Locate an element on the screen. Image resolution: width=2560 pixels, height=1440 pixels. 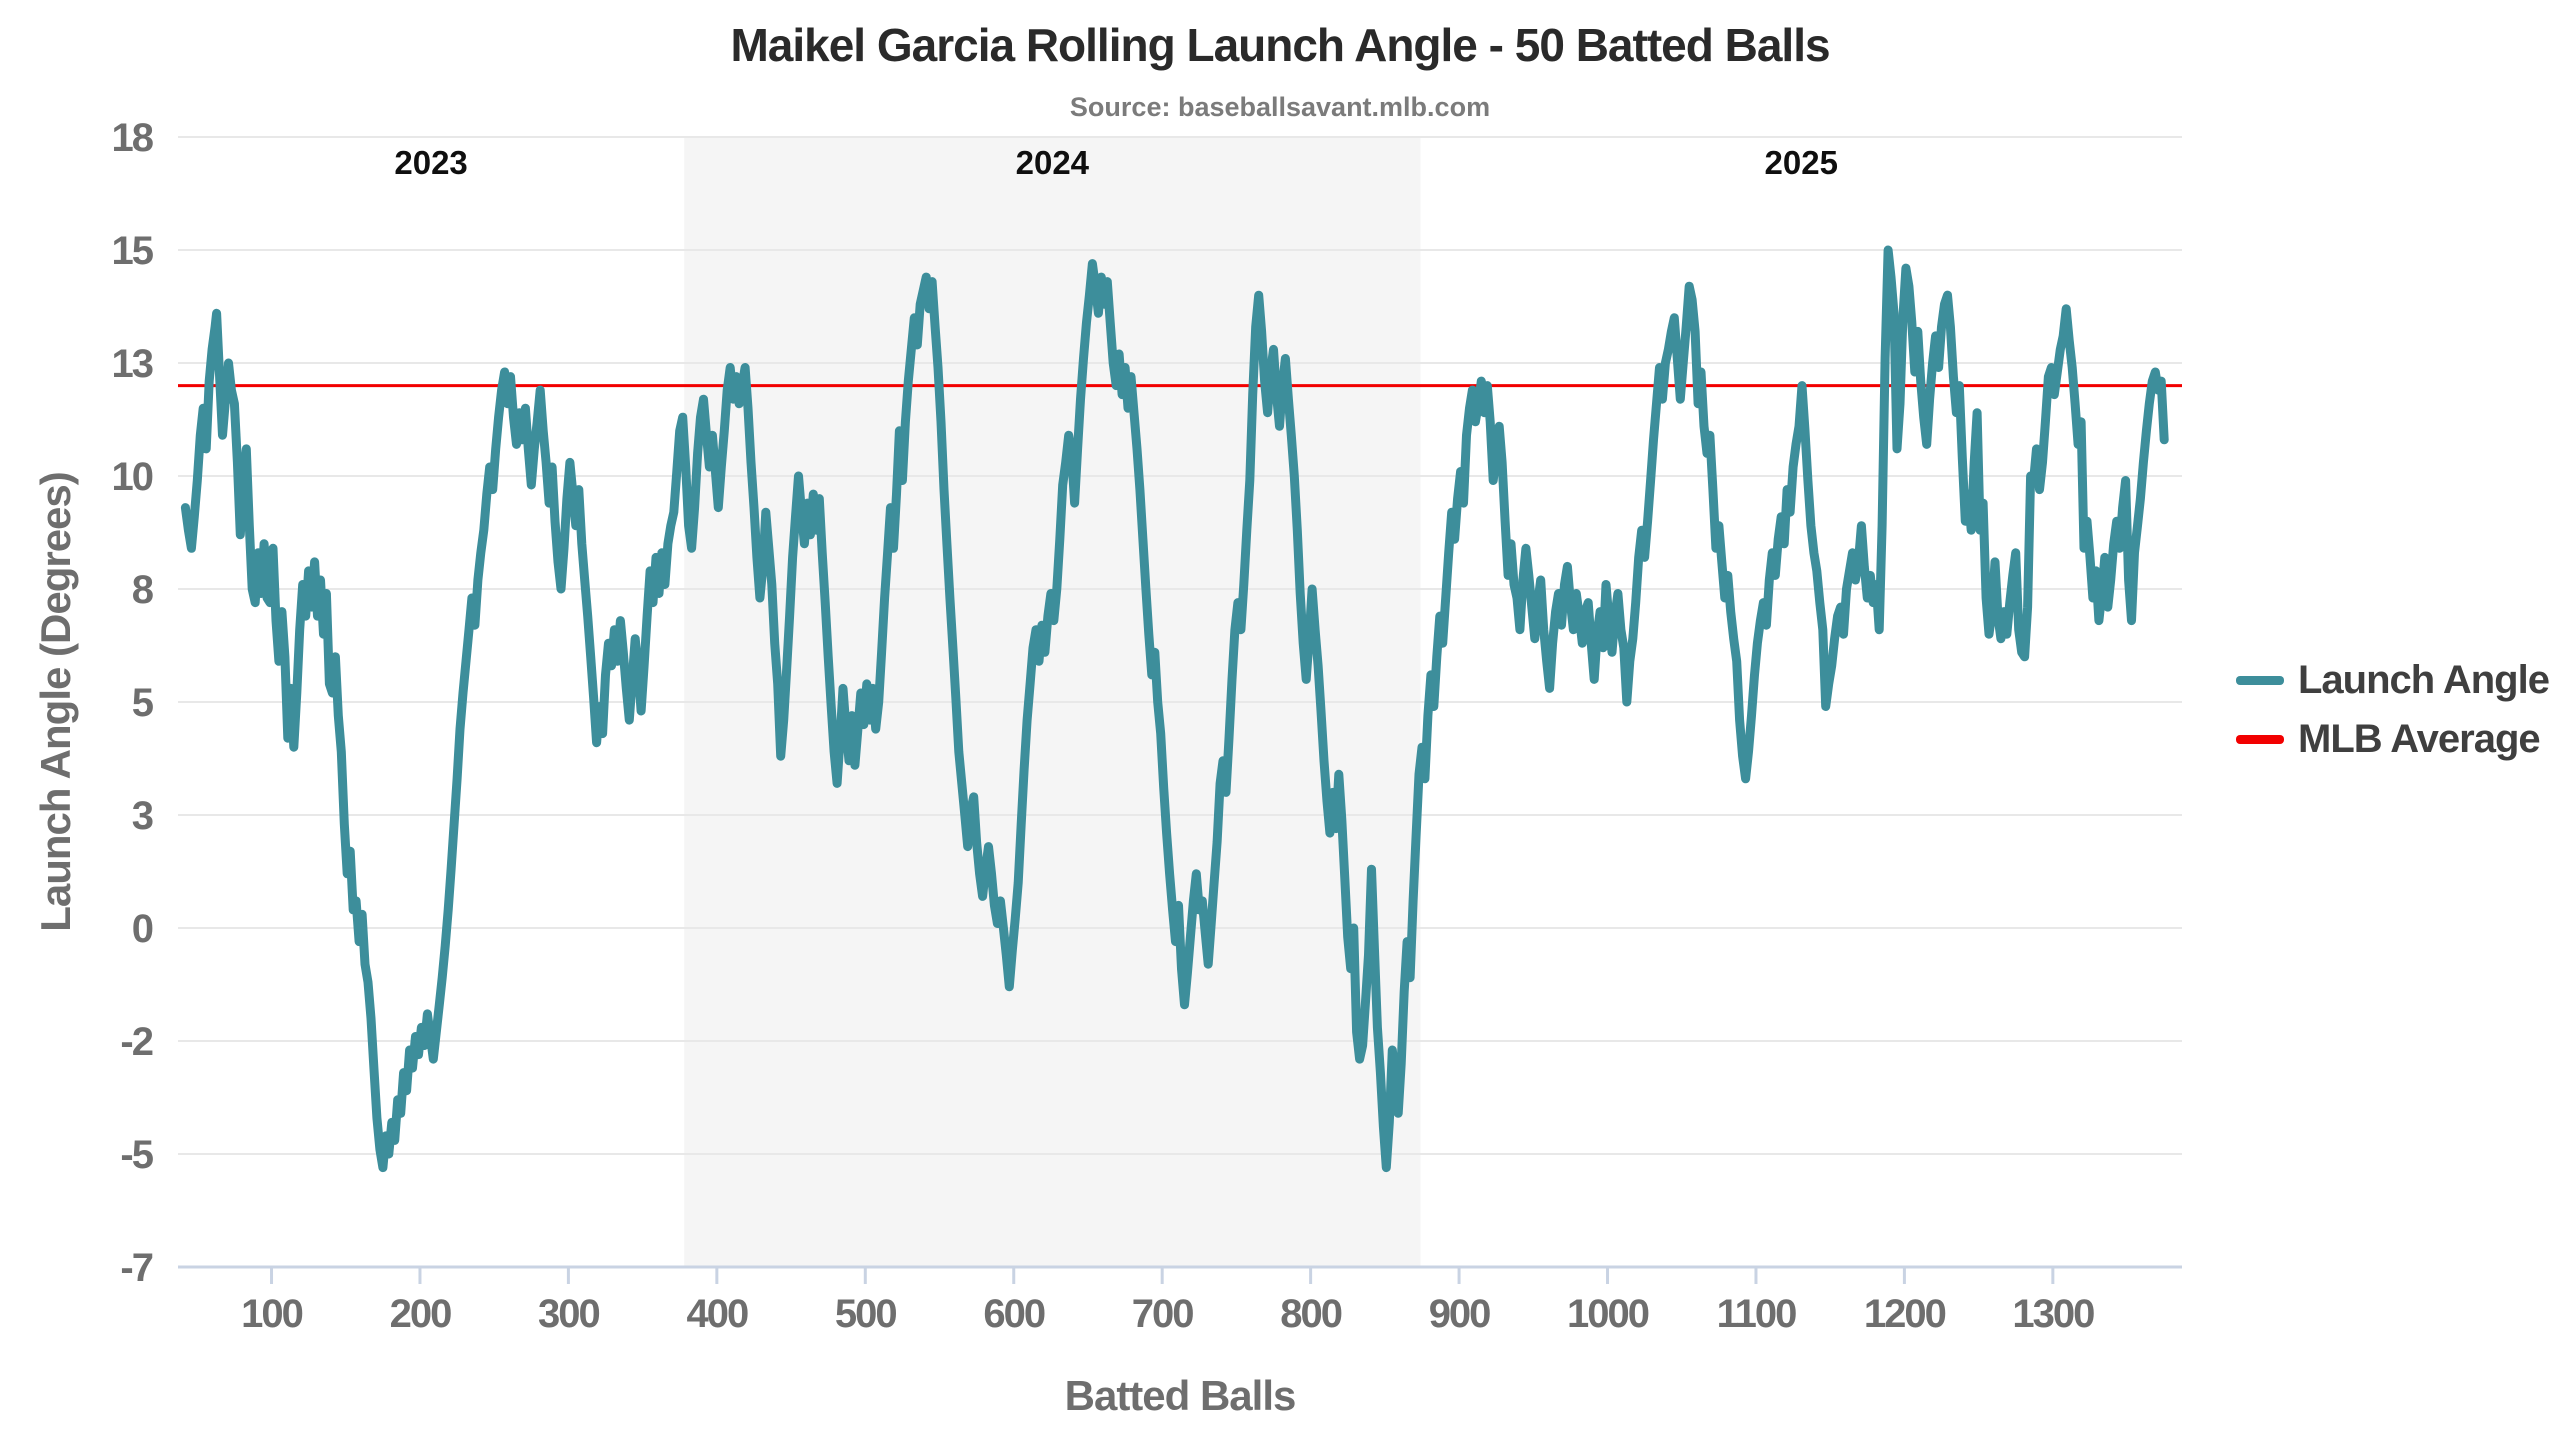
year-label-2025: 2025 is located at coordinates (1801, 162).